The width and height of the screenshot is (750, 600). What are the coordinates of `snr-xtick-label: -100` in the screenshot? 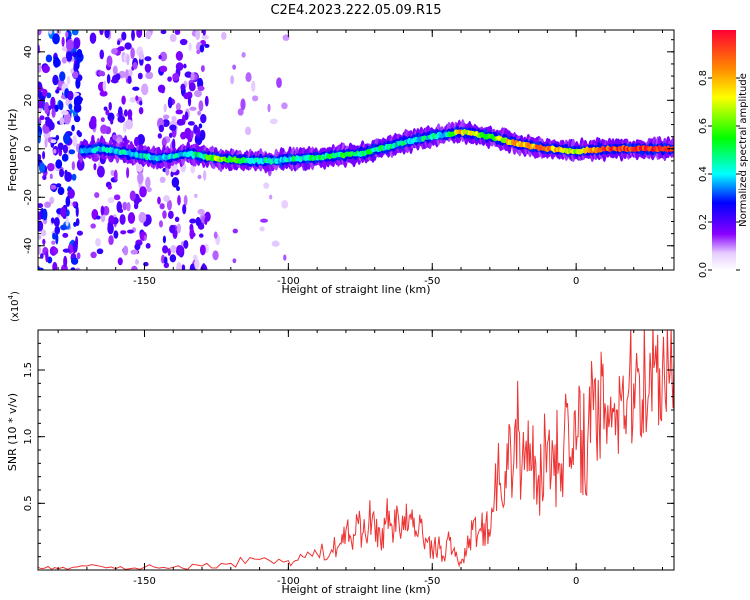 It's located at (288, 581).